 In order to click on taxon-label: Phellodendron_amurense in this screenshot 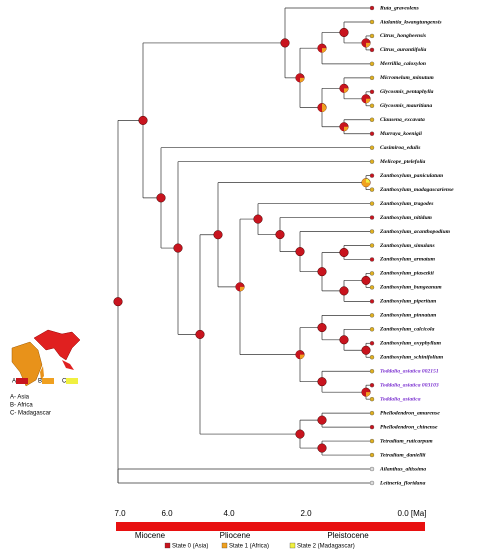, I will do `click(410, 413)`.